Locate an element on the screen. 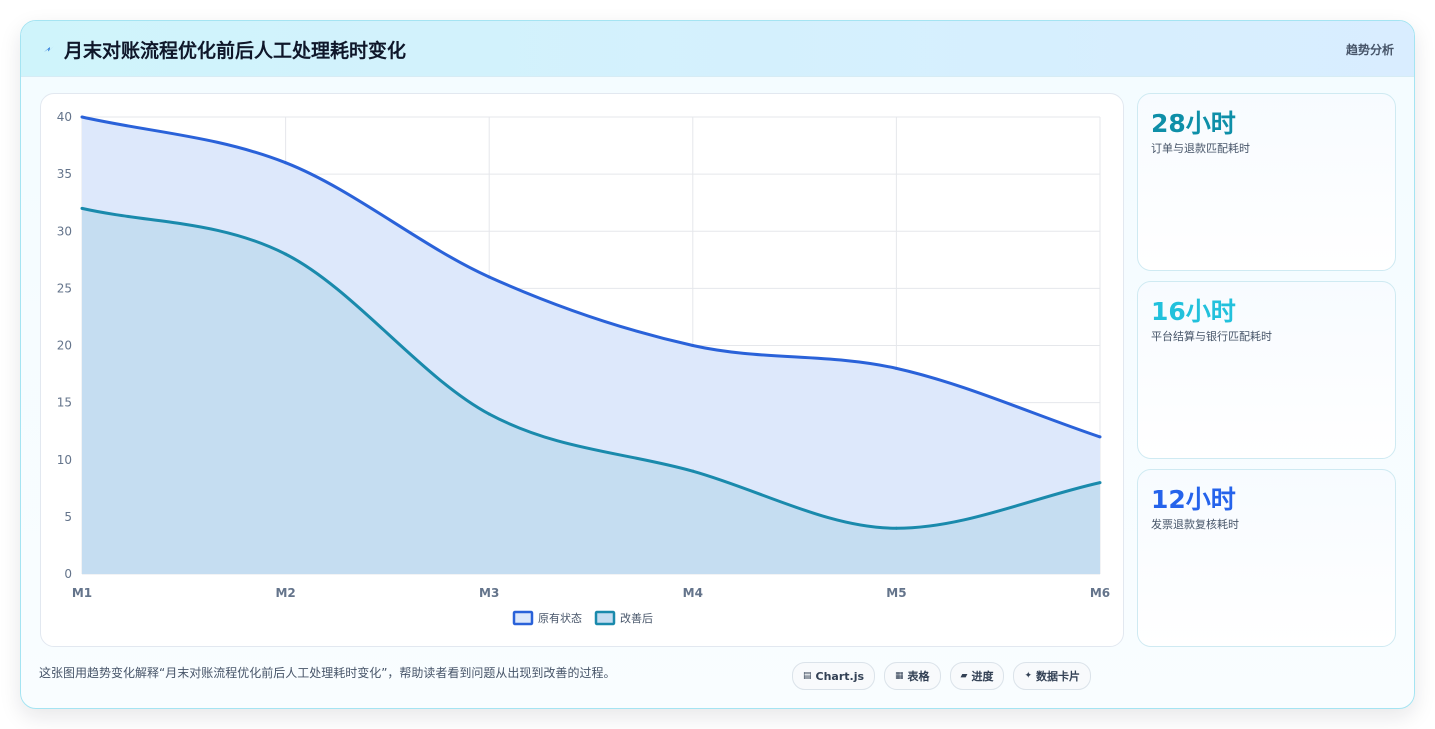 Image resolution: width=1435 pixels, height=729 pixels. y-tick-label: 15 is located at coordinates (64, 403).